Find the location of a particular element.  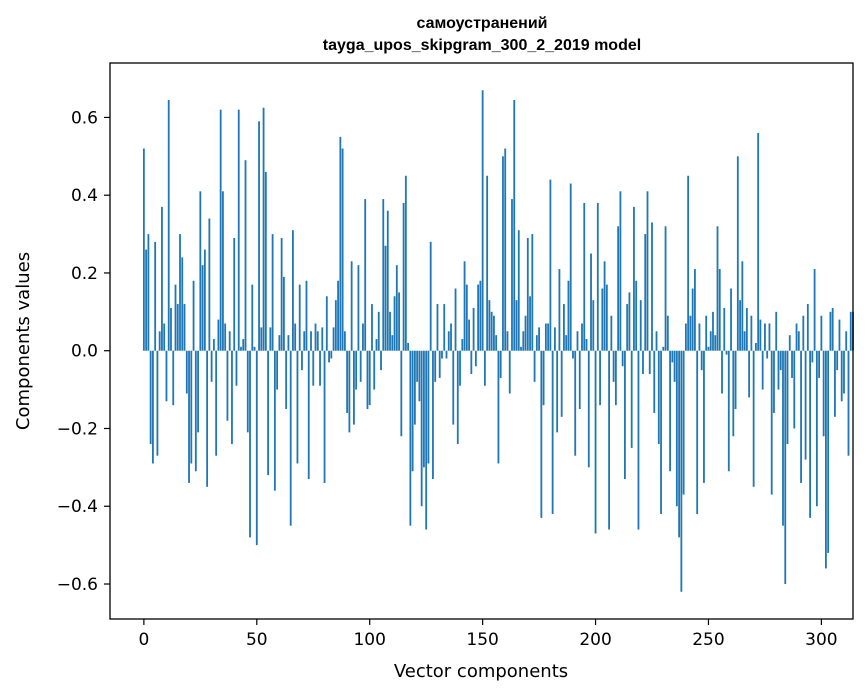

chart-title-line1: самоустранений is located at coordinates (482, 23).